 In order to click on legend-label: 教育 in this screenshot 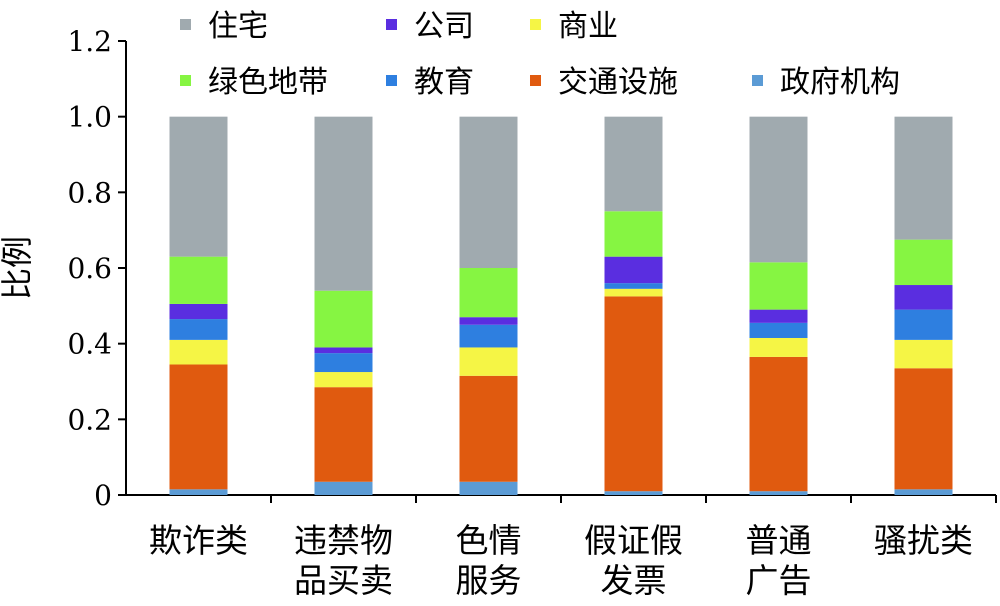, I will do `click(444, 82)`.